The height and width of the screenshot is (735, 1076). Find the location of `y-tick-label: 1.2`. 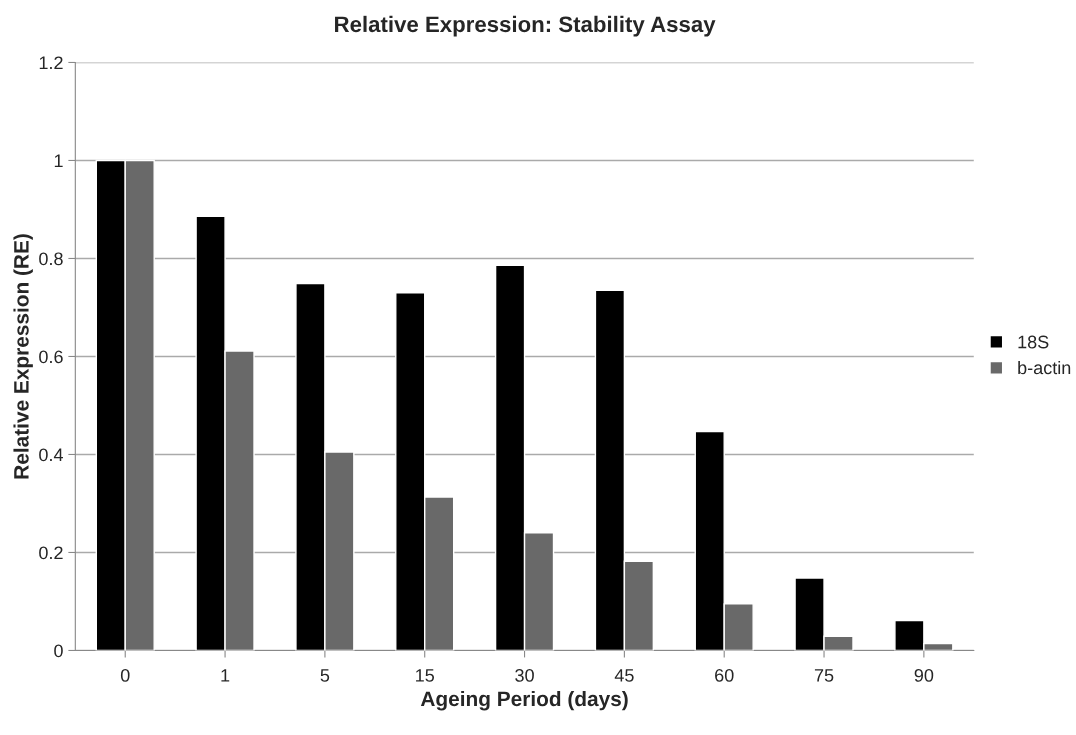

y-tick-label: 1.2 is located at coordinates (51, 63).